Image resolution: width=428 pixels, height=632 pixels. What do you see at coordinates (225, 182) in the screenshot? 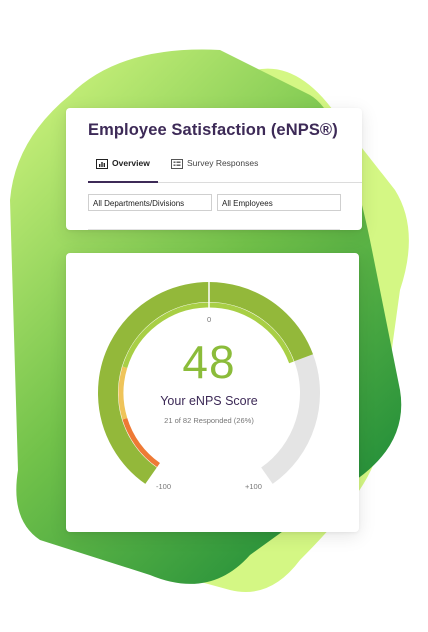
I see `tab-divider` at bounding box center [225, 182].